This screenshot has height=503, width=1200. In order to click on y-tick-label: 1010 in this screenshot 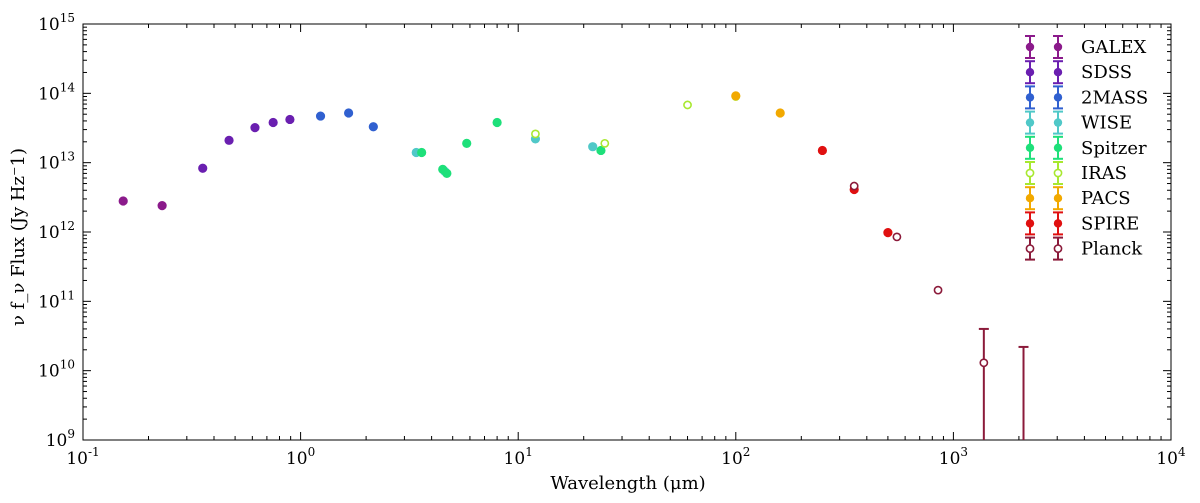, I will do `click(56, 370)`.